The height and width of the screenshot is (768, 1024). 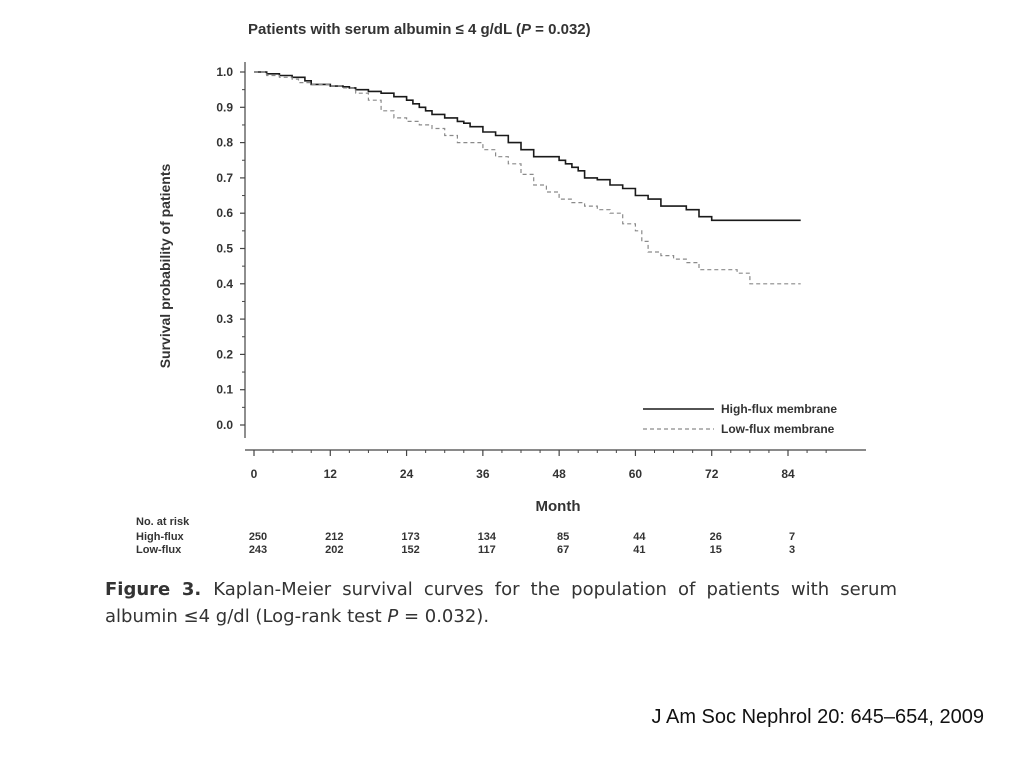 I want to click on risk-value: 173, so click(x=410, y=537).